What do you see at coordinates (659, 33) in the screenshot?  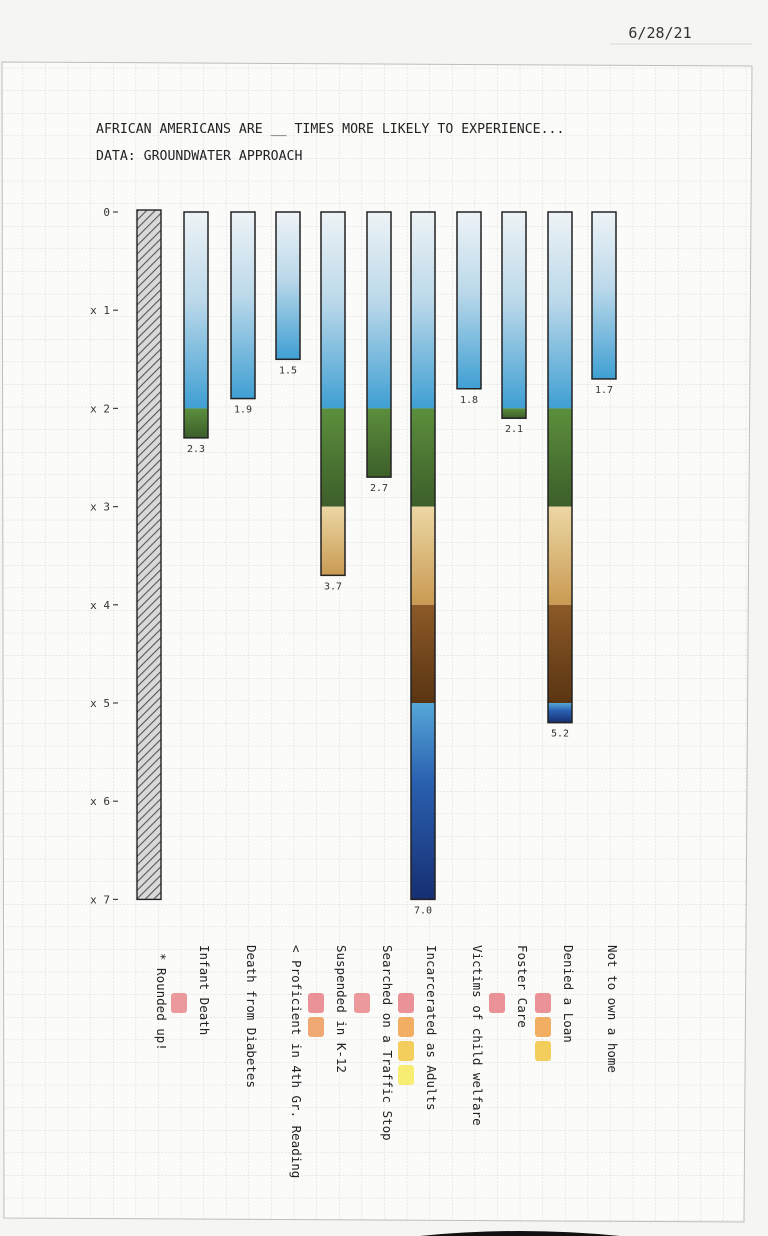 I see `date-label: 6/28/21` at bounding box center [659, 33].